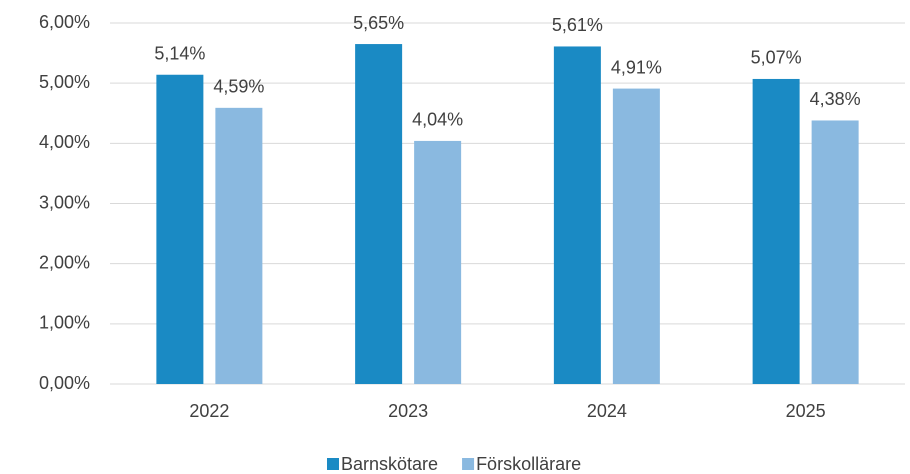 The width and height of the screenshot is (910, 474). Describe the element at coordinates (577, 25) in the screenshot. I see `data-label: 5,61%` at that location.